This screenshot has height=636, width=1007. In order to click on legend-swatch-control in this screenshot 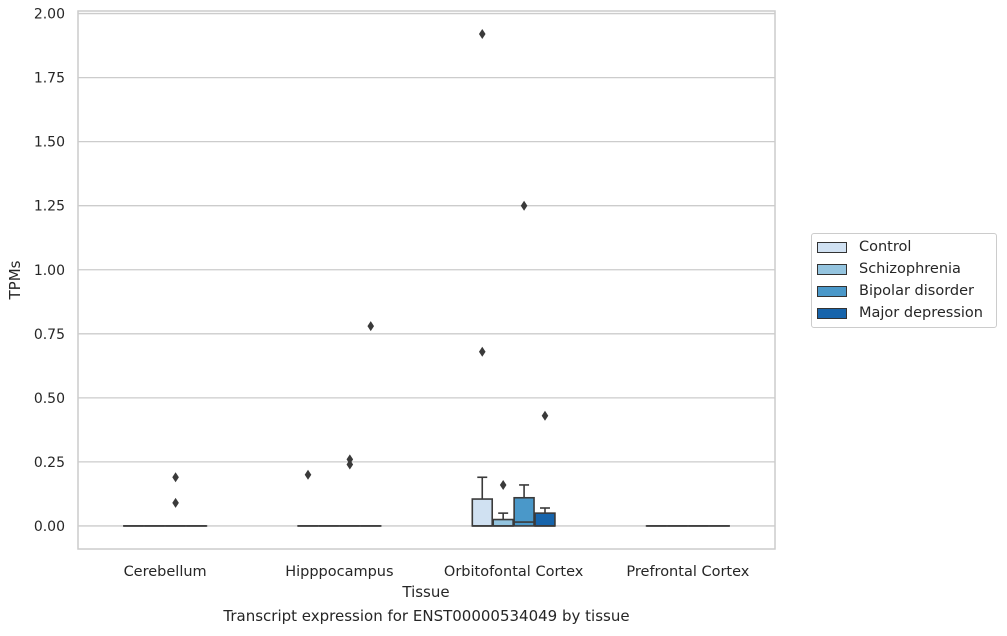, I will do `click(832, 247)`.